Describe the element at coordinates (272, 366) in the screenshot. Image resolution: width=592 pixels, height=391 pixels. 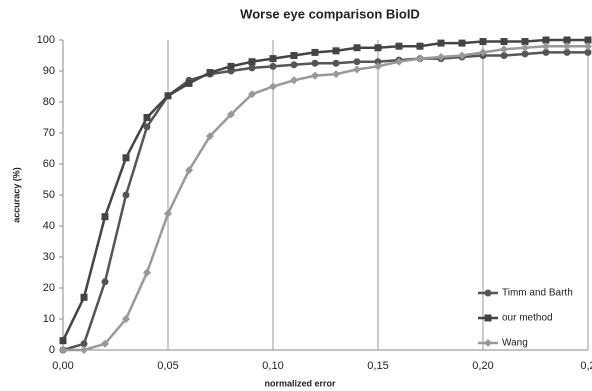
I see `x-tick-label: 0,10` at that location.